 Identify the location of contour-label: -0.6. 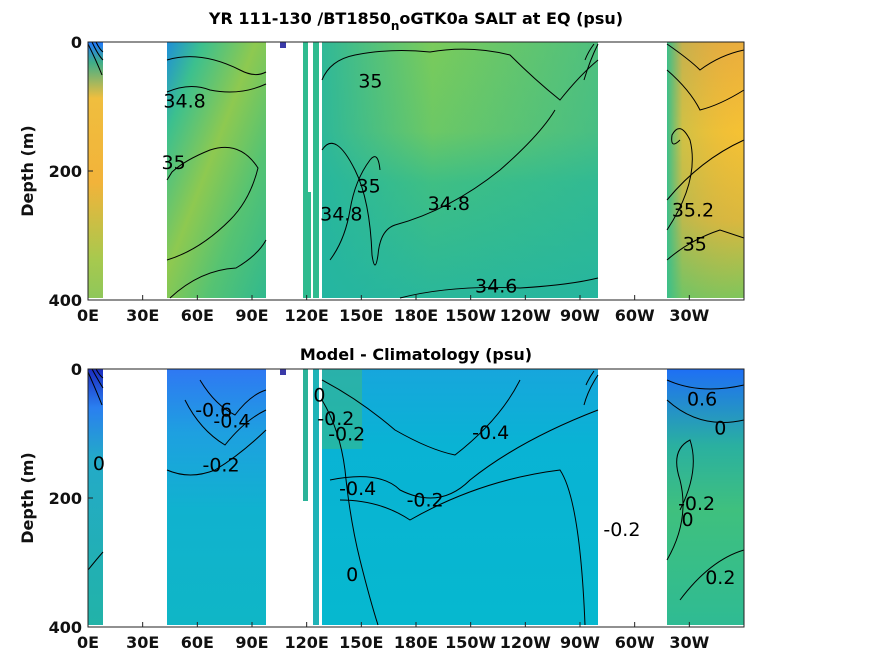
(213, 410).